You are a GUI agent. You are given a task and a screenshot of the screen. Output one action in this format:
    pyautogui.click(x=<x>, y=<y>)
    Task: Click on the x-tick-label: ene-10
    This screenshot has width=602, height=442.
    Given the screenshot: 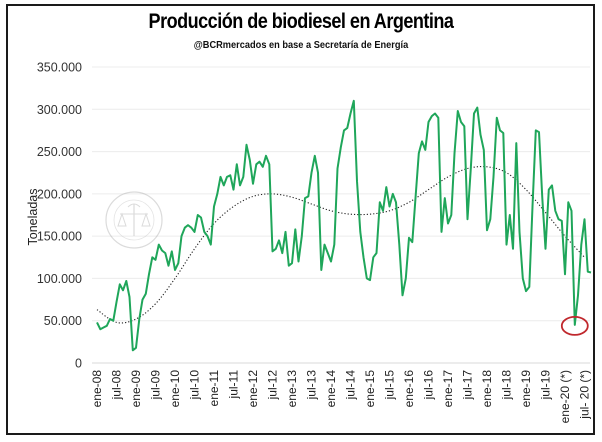 What is the action you would take?
    pyautogui.click(x=175, y=389)
    